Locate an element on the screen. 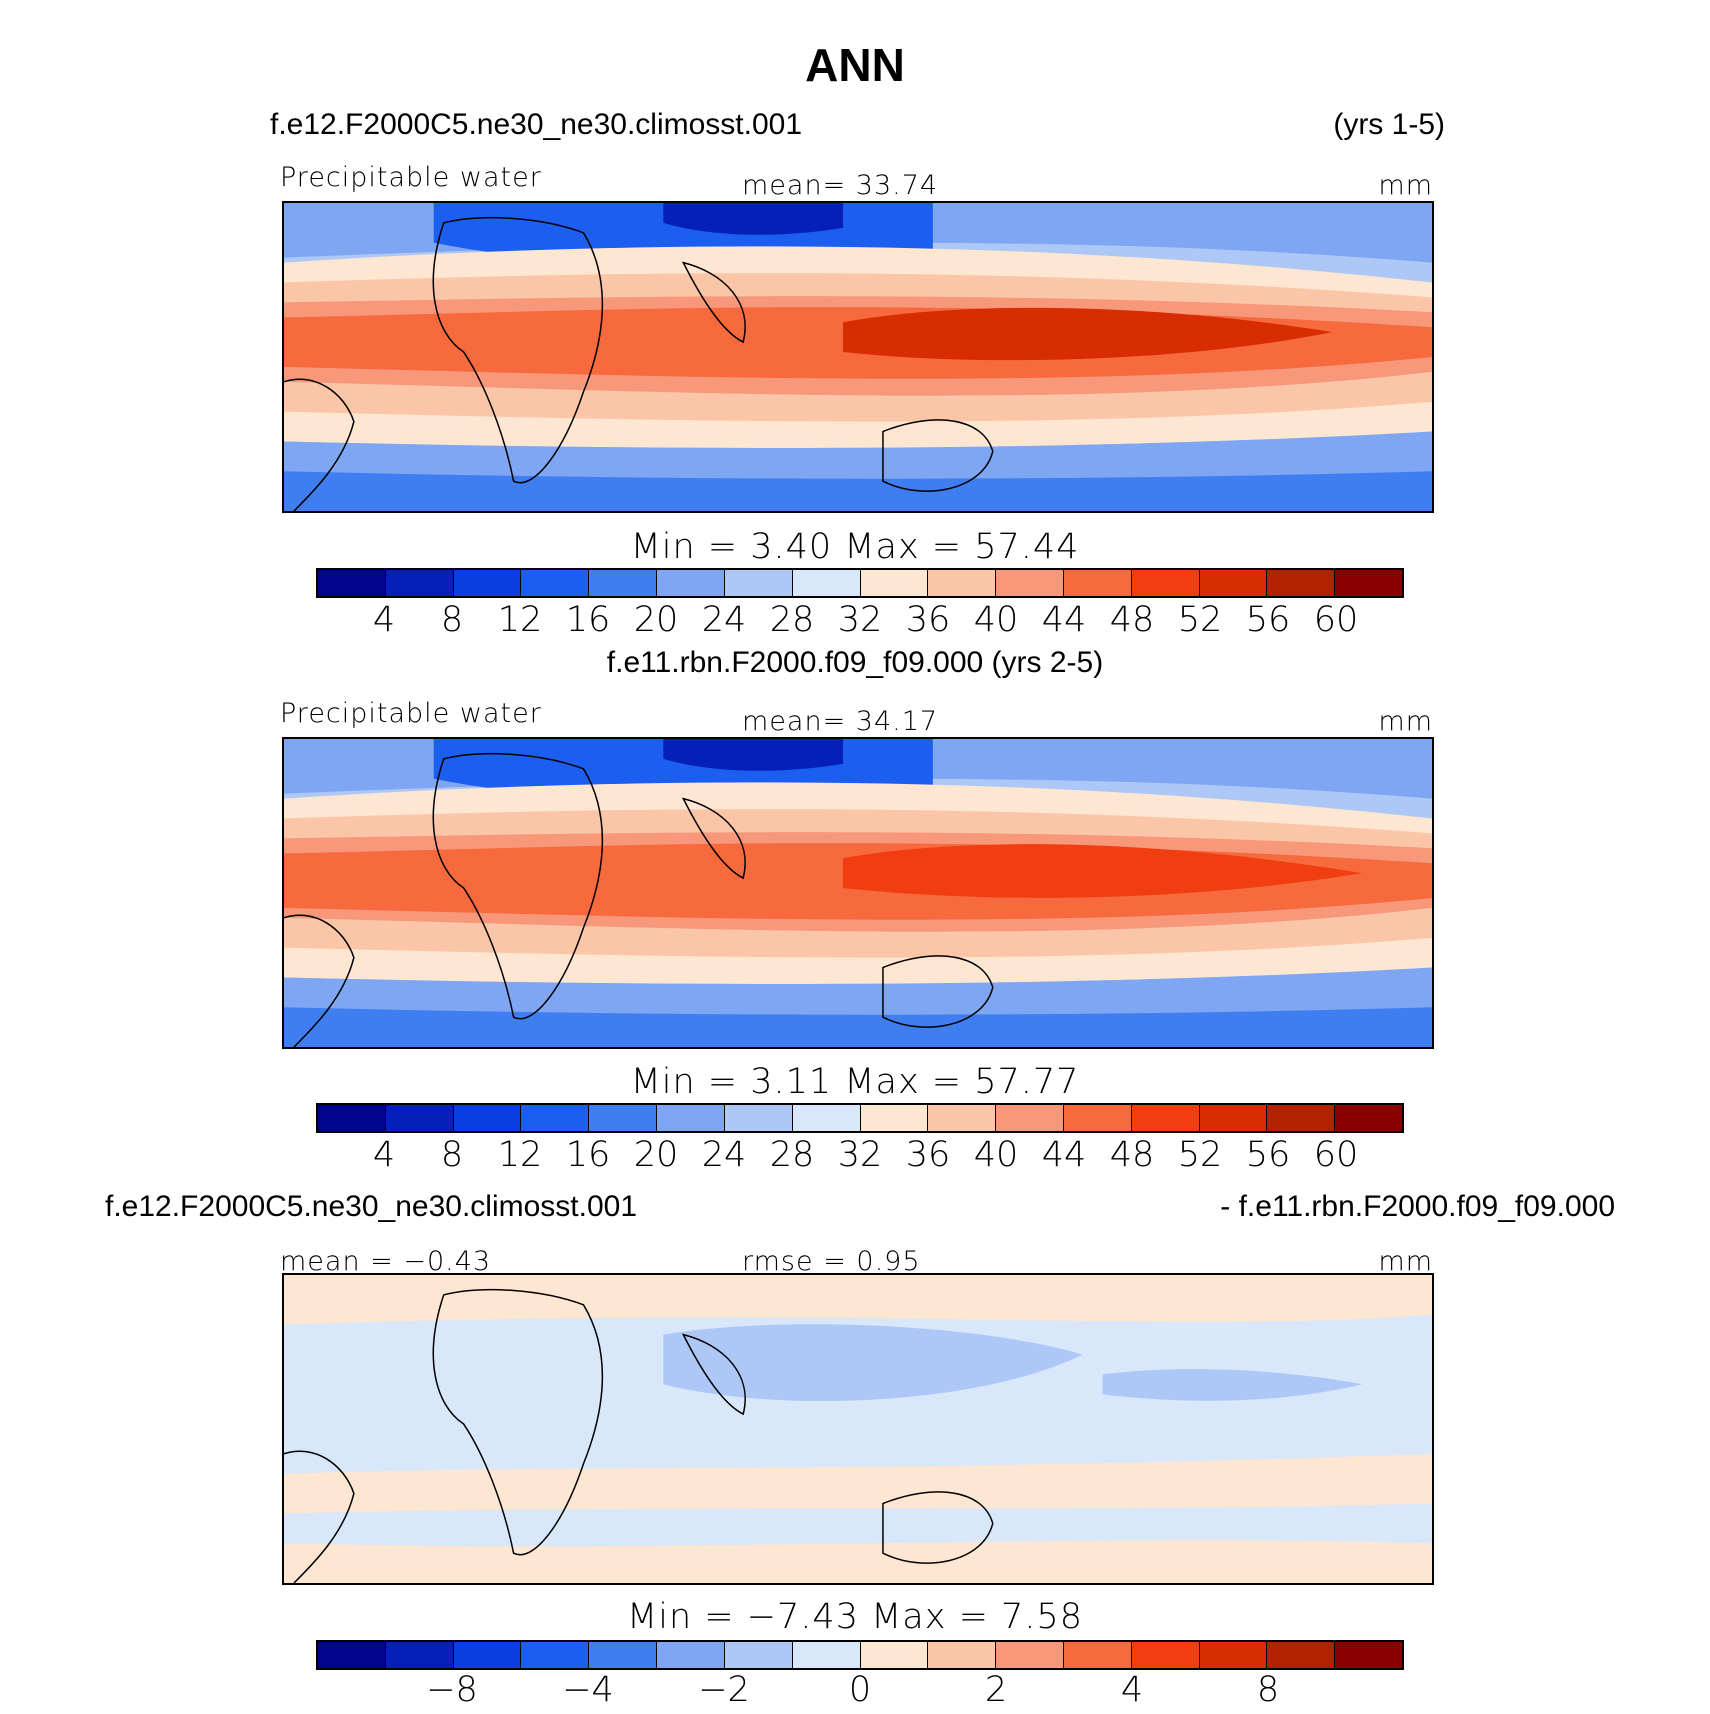 The image size is (1710, 1714). panel1-colorbar-ticks: 4 8 12 16 20 24 28 32 36 40 44 48 52 56 60 is located at coordinates (860, 620).